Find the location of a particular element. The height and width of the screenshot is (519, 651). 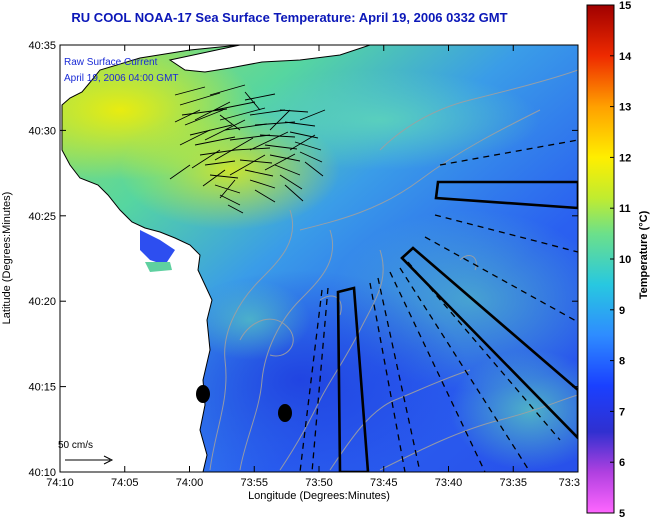

colorbar-tick-label: 14 is located at coordinates (625, 57).